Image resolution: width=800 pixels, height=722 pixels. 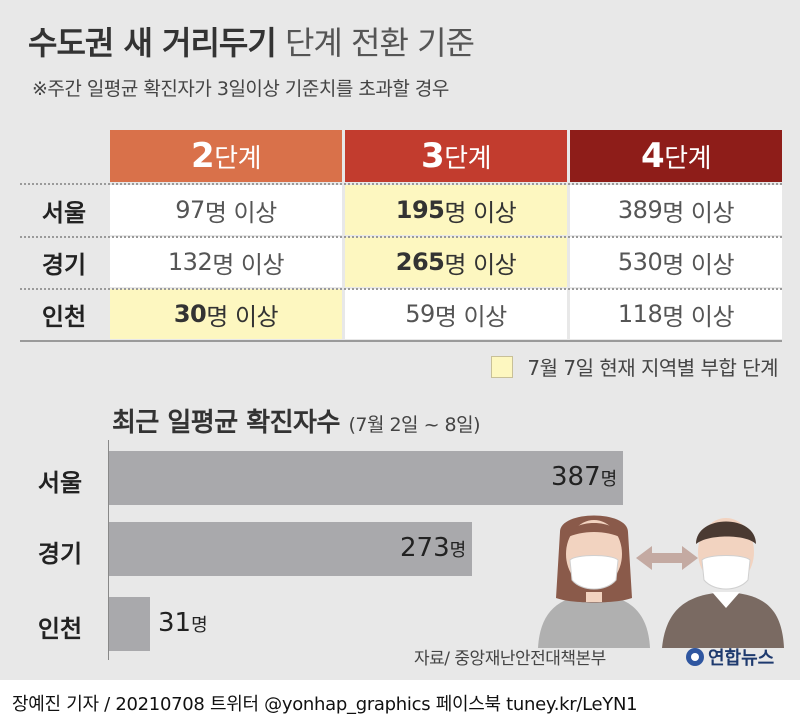 I want to click on header-level-2: 2 단계, so click(x=226, y=156).